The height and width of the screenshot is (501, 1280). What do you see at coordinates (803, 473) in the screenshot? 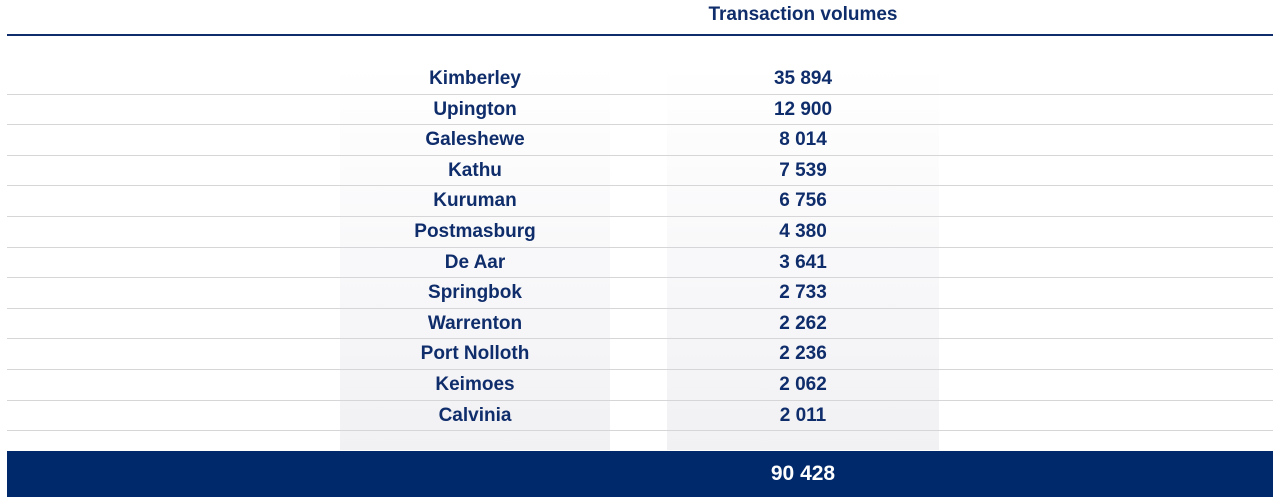
I see `total-transaction-volume: 90 428` at bounding box center [803, 473].